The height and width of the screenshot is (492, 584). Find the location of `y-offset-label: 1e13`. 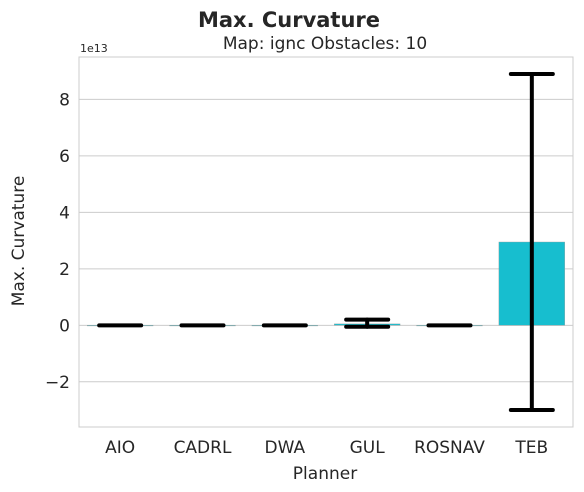

y-offset-label: 1e13 is located at coordinates (94, 48).